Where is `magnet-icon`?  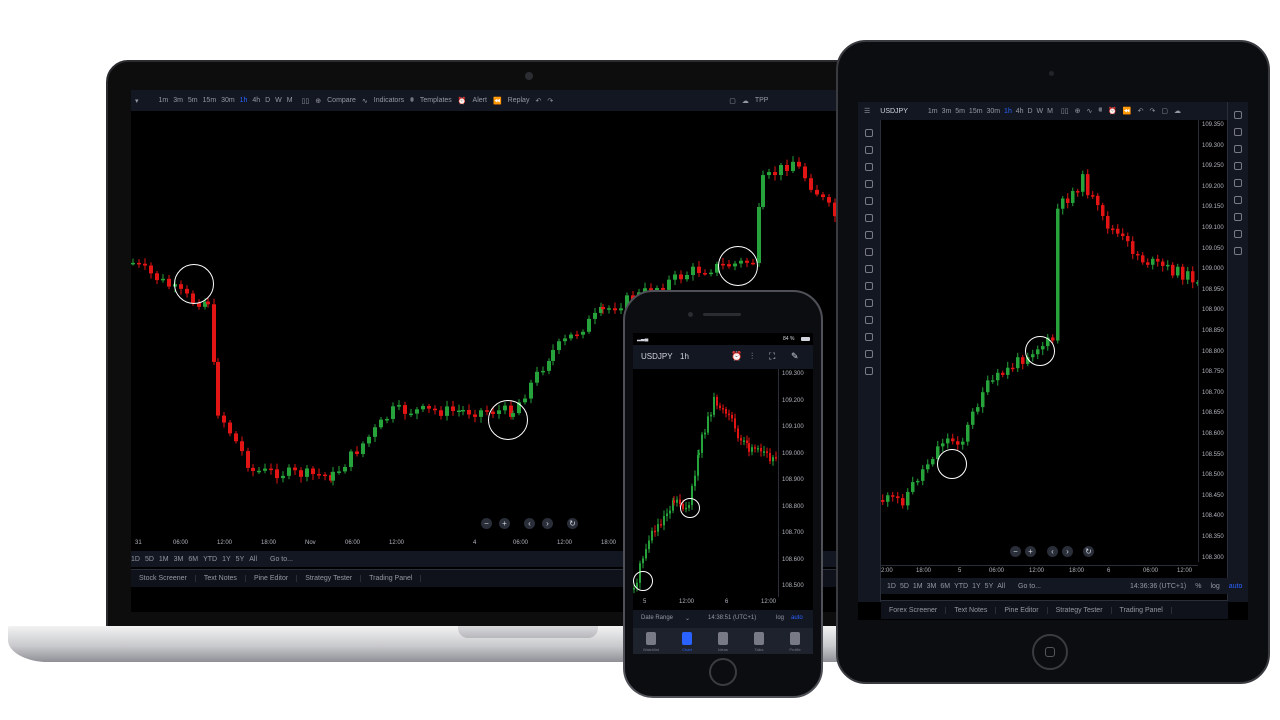
magnet-icon is located at coordinates (869, 303).